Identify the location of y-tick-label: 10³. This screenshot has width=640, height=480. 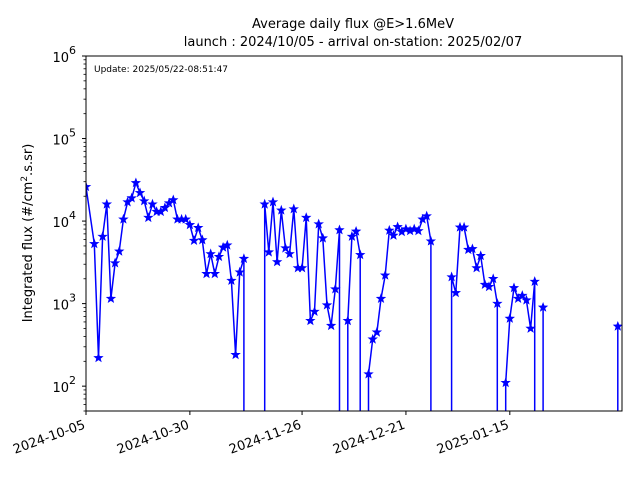
(64, 303).